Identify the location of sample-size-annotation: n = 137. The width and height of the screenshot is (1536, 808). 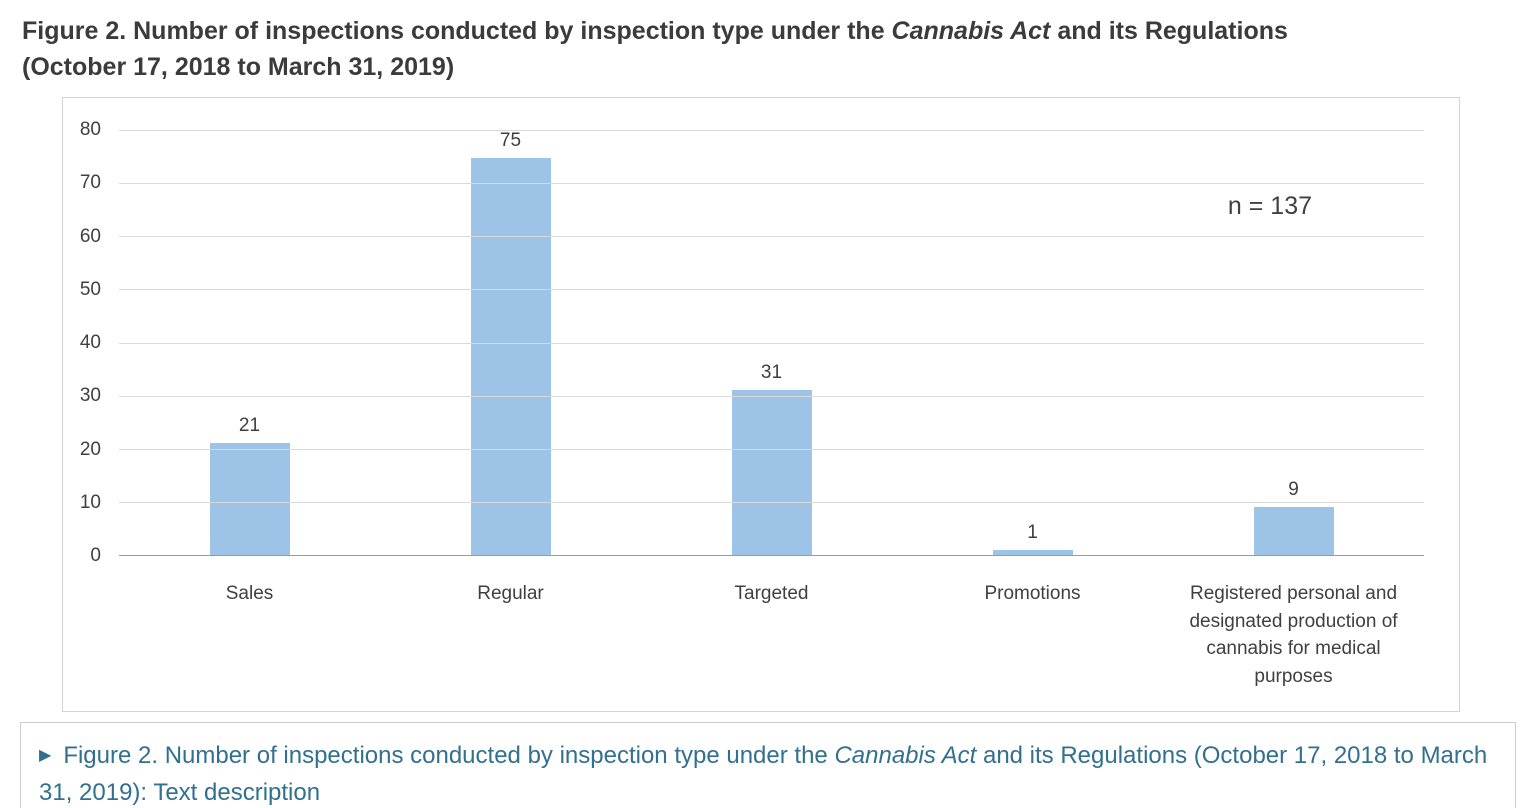
(1269, 206).